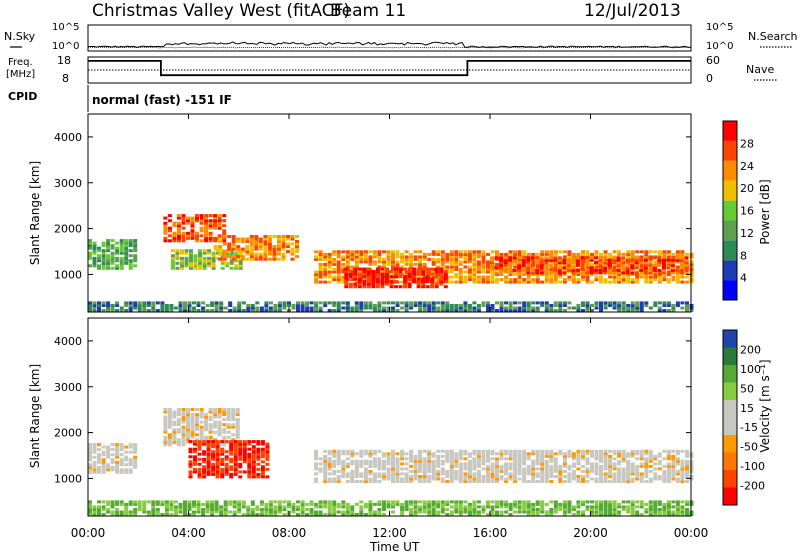  What do you see at coordinates (747, 388) in the screenshot?
I see `colorbar-tick: 50` at bounding box center [747, 388].